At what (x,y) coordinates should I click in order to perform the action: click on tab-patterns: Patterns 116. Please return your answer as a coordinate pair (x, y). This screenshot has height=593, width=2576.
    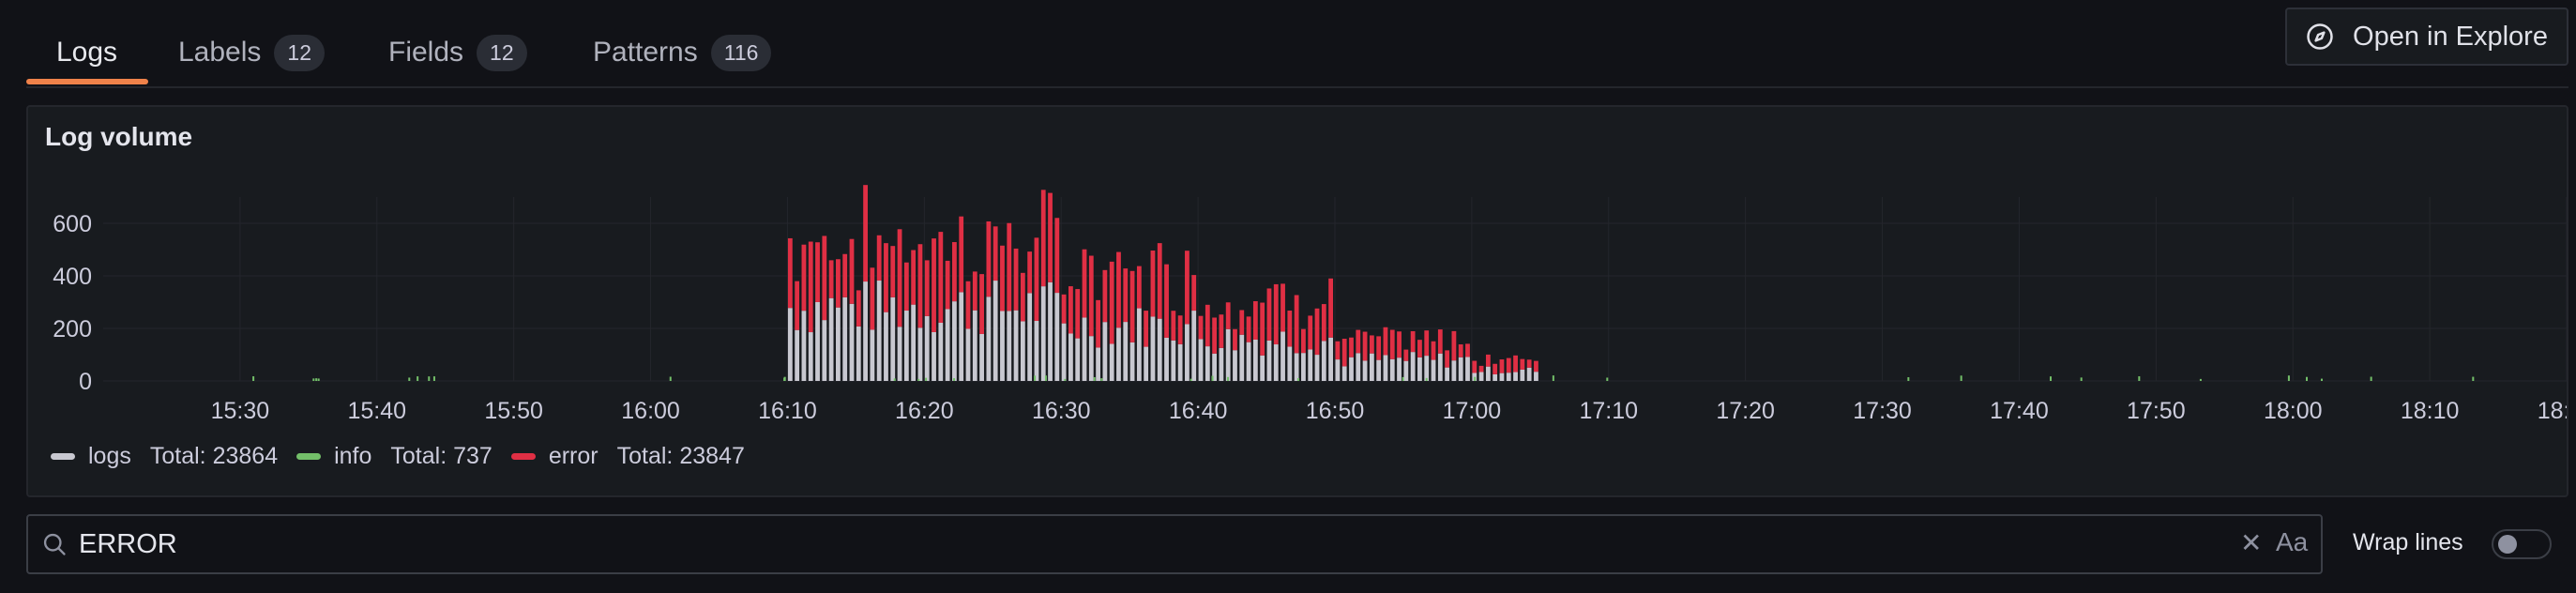
    Looking at the image, I should click on (682, 53).